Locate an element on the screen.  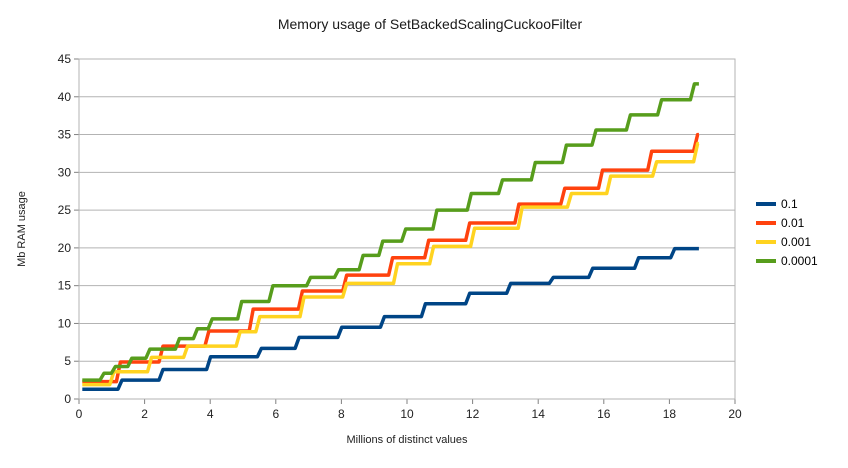
y-tick-label: 45 is located at coordinates (65, 59).